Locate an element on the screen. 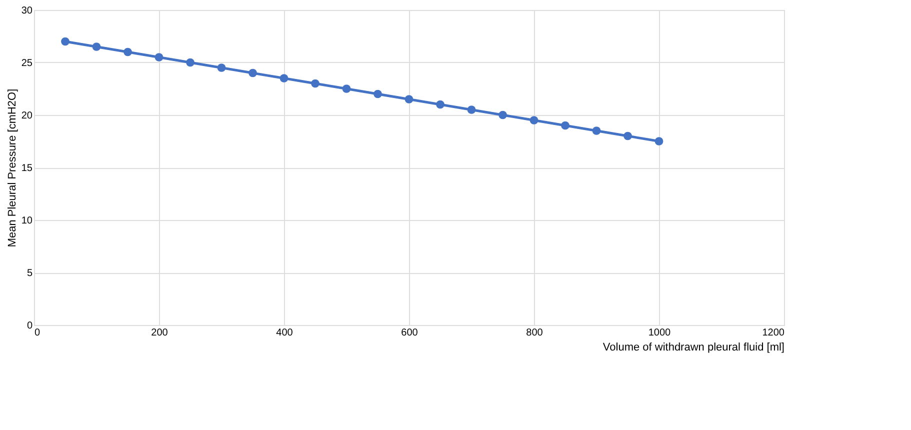 The width and height of the screenshot is (911, 430). x-tick-label: 1200 is located at coordinates (773, 333).